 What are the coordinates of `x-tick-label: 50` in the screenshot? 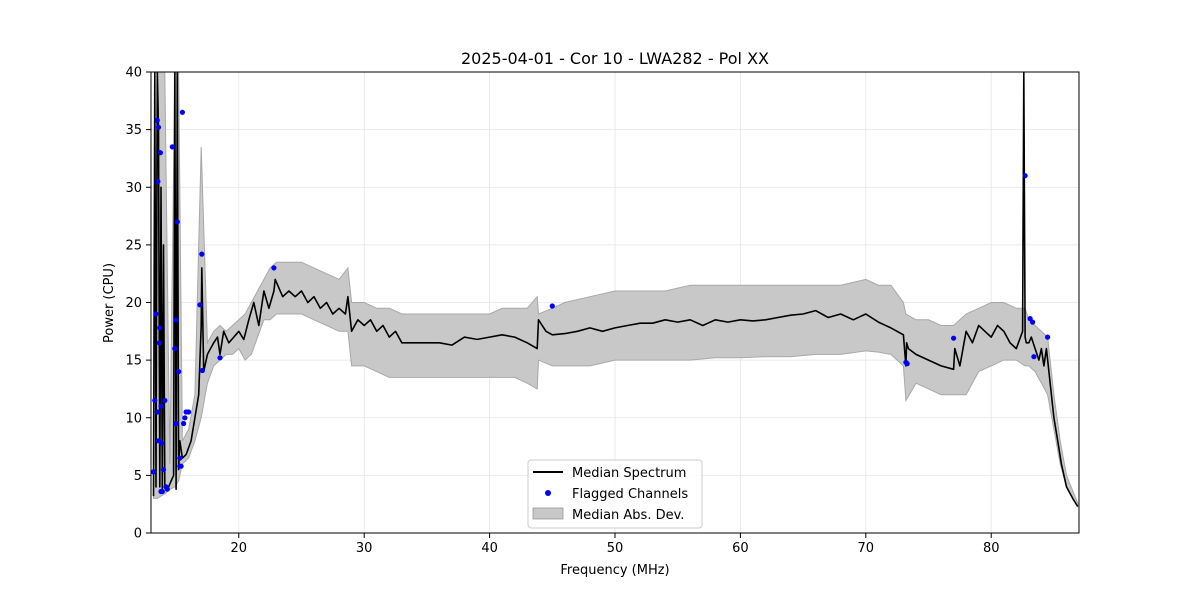 It's located at (615, 548).